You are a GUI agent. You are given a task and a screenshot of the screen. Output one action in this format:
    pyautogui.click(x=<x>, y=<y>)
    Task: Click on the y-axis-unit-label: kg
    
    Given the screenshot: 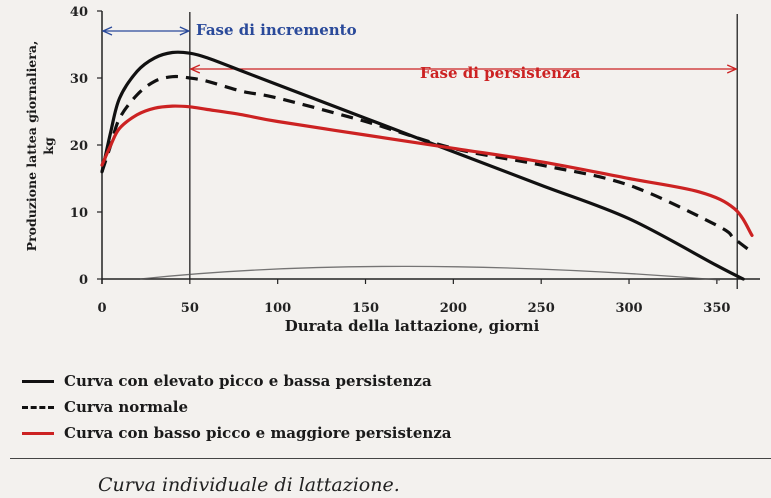 What is the action you would take?
    pyautogui.click(x=48, y=146)
    